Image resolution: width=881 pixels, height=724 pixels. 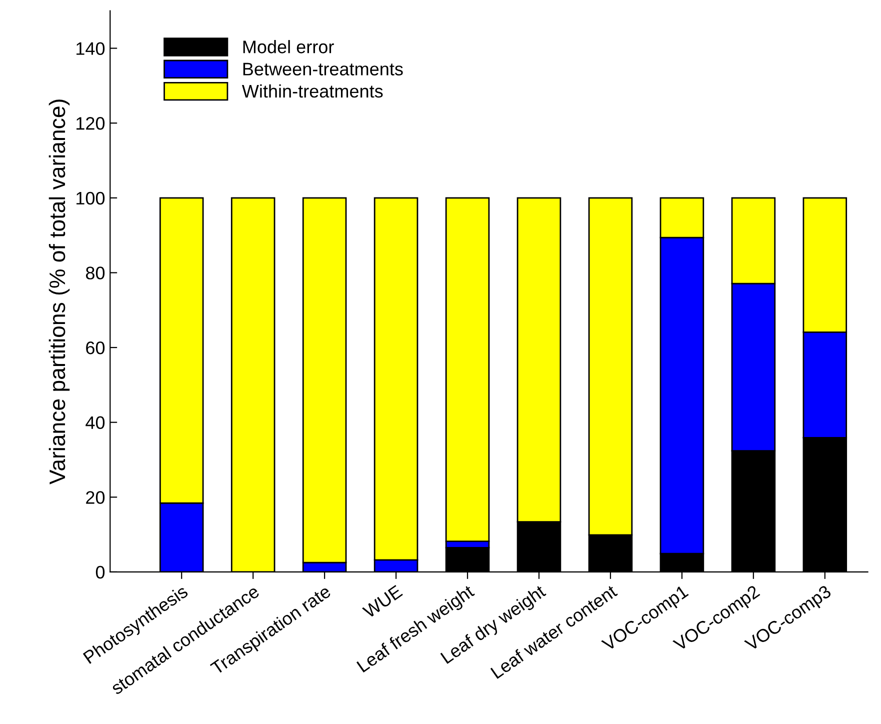 What do you see at coordinates (323, 69) in the screenshot?
I see `legend-label: Between-treatments` at bounding box center [323, 69].